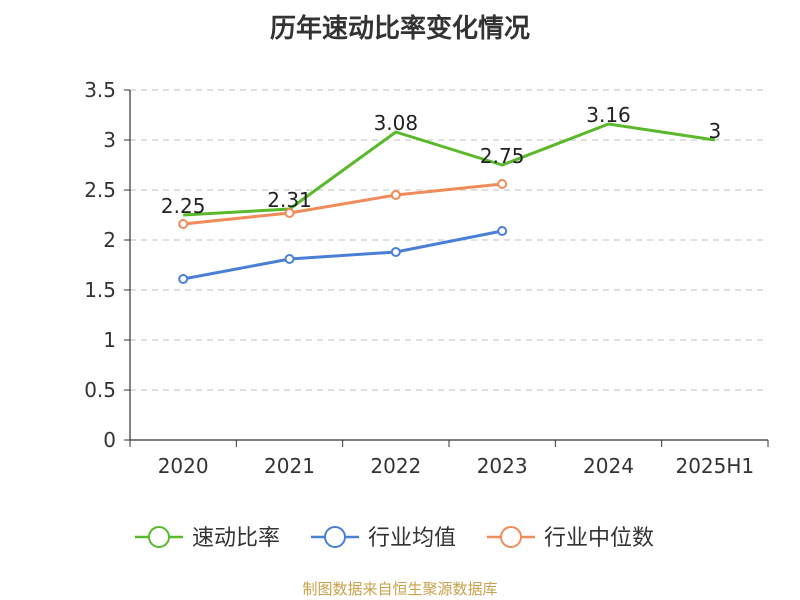 The image size is (800, 600). Describe the element at coordinates (599, 538) in the screenshot. I see `legend-label-3: 行业中位数` at that location.